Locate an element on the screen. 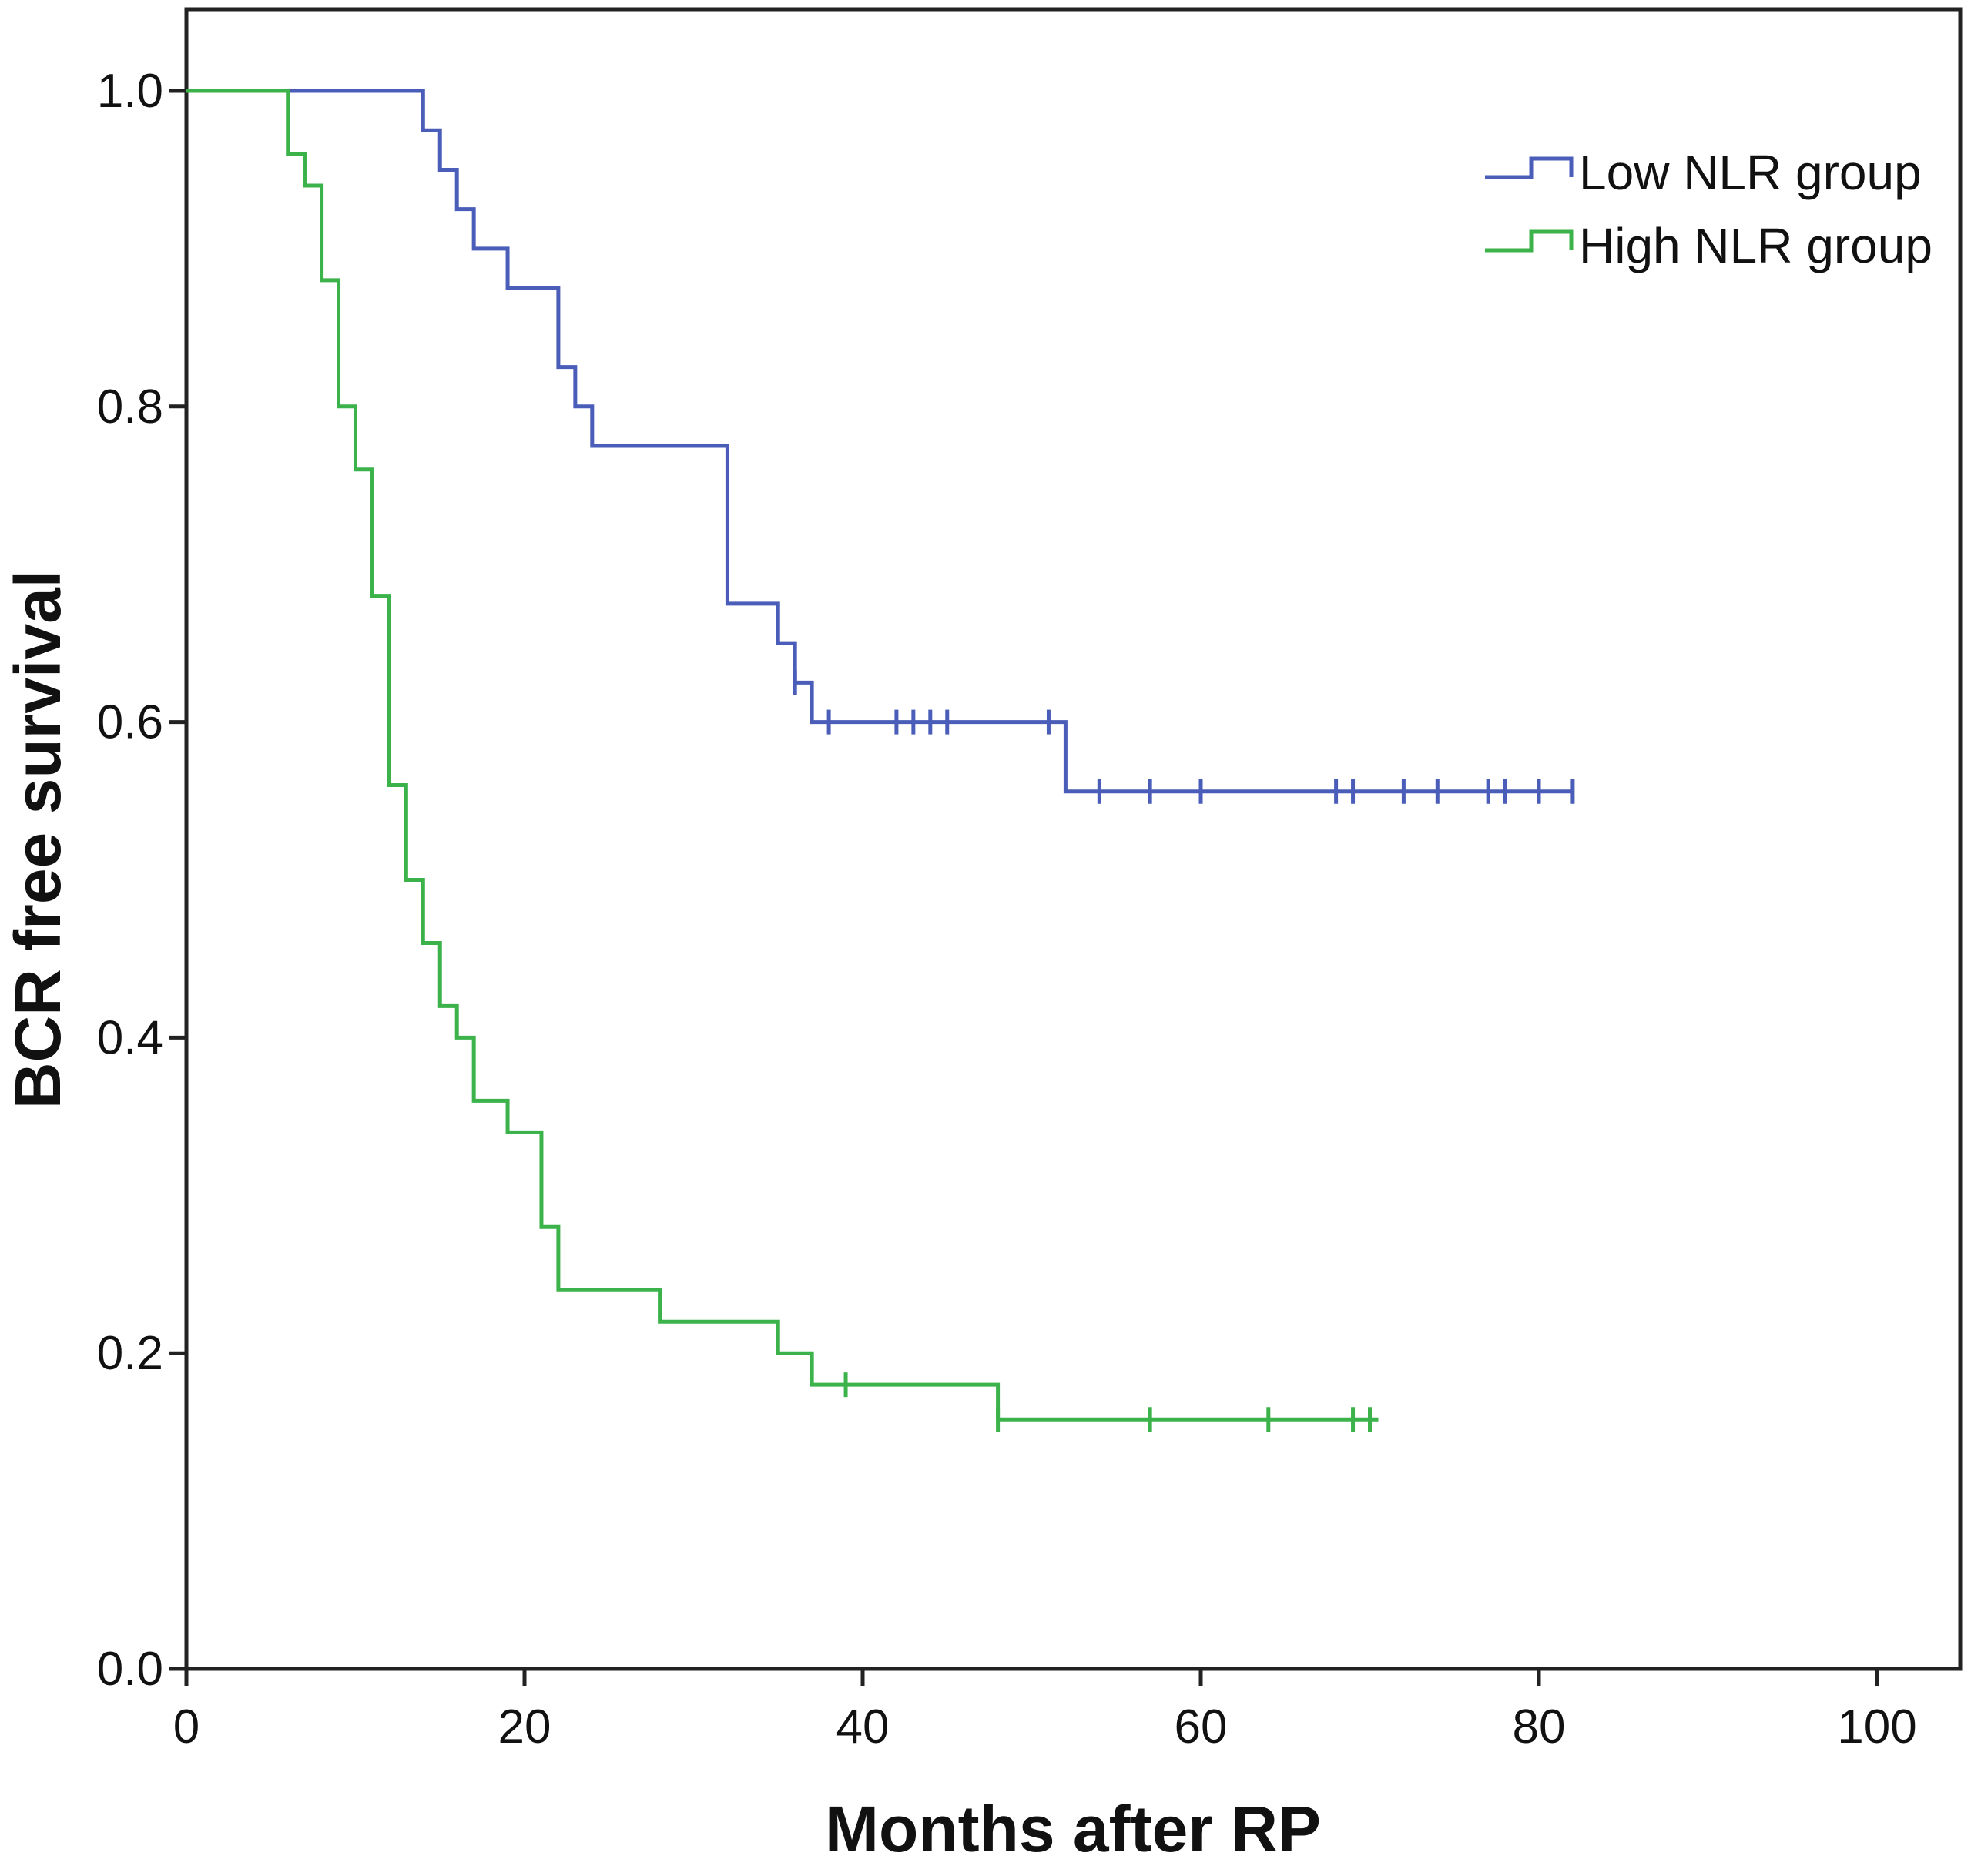 The height and width of the screenshot is (1876, 1971). y-tick-label: 1.0 is located at coordinates (130, 91).